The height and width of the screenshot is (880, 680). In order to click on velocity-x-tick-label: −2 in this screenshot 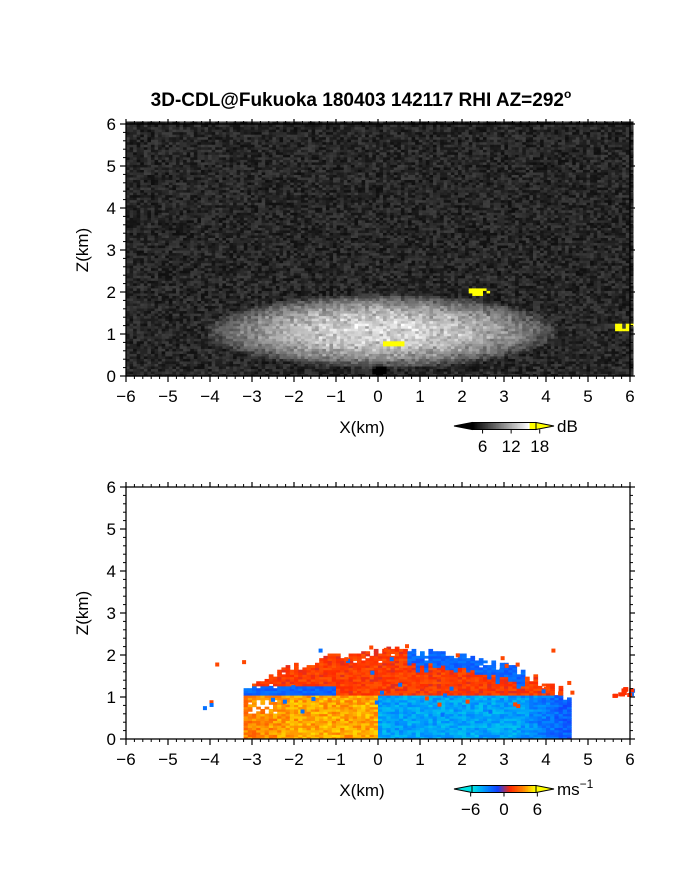, I will do `click(293, 759)`.